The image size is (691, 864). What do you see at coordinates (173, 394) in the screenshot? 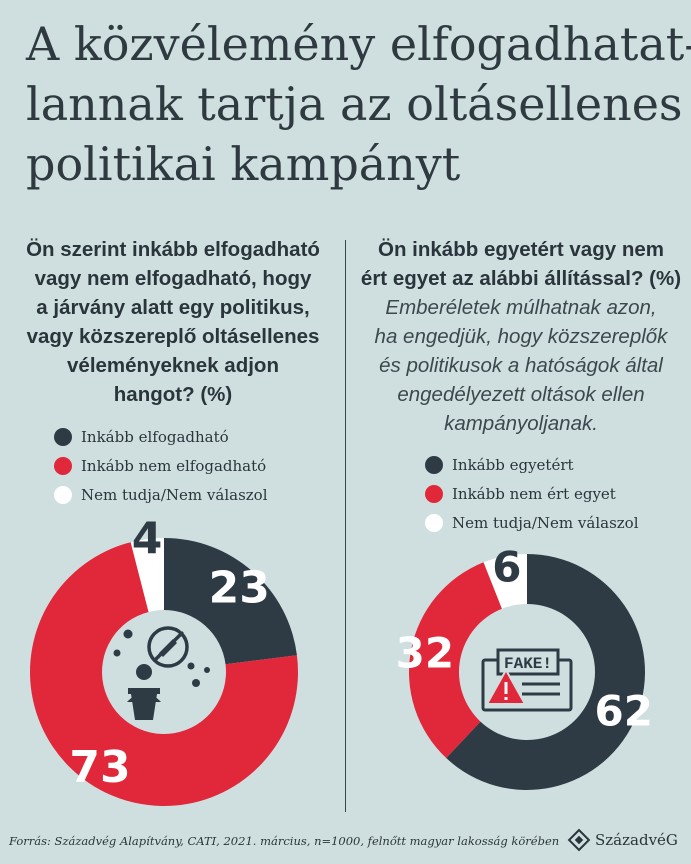
I see `question-line: hangot? (%)` at bounding box center [173, 394].